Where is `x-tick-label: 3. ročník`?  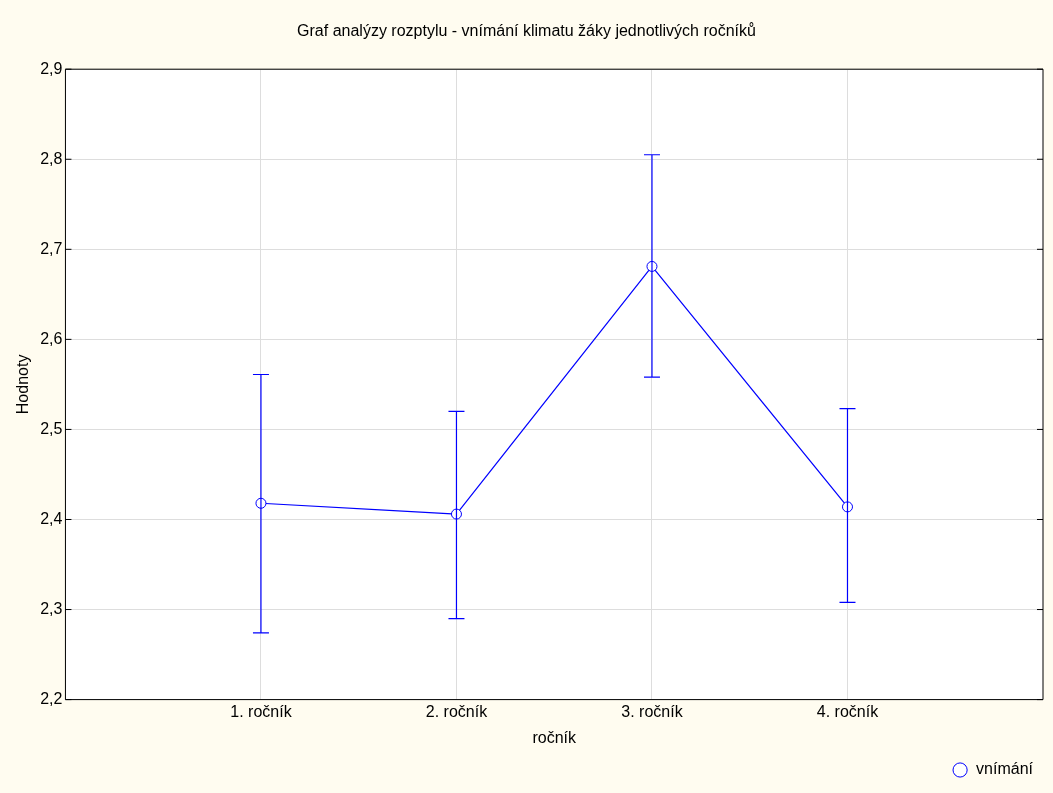
x-tick-label: 3. ročník is located at coordinates (652, 711).